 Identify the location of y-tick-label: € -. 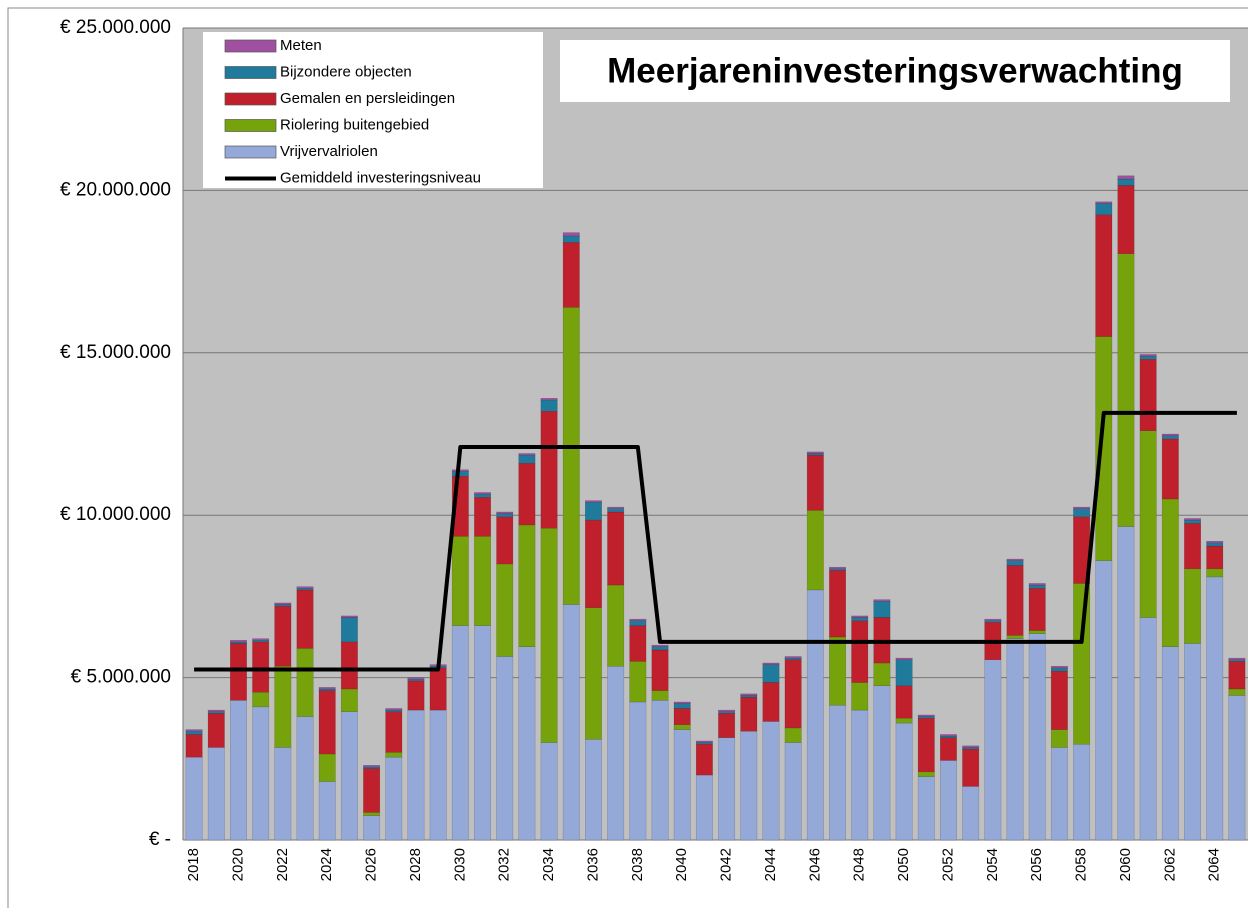
(160, 839).